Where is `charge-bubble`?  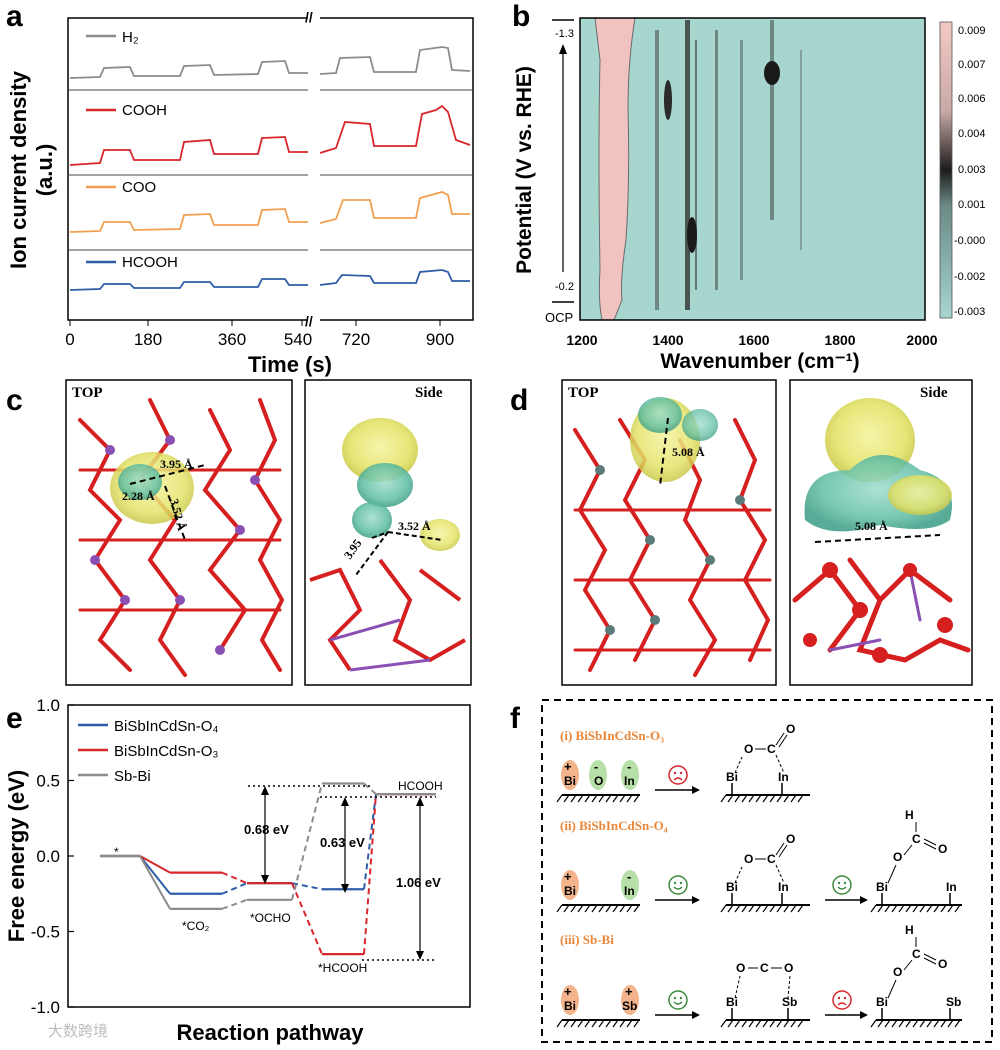 charge-bubble is located at coordinates (570, 1000).